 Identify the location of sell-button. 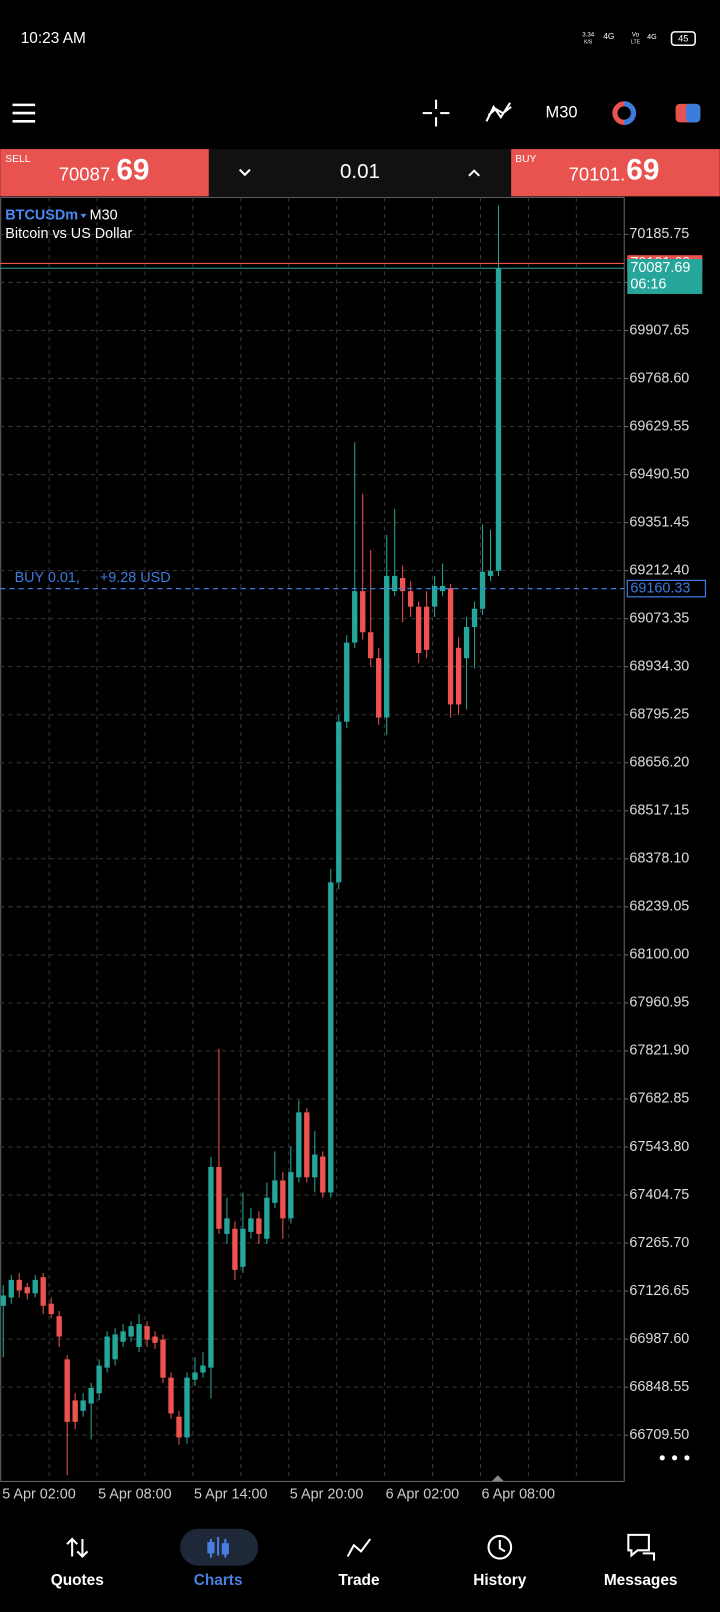
(104, 173).